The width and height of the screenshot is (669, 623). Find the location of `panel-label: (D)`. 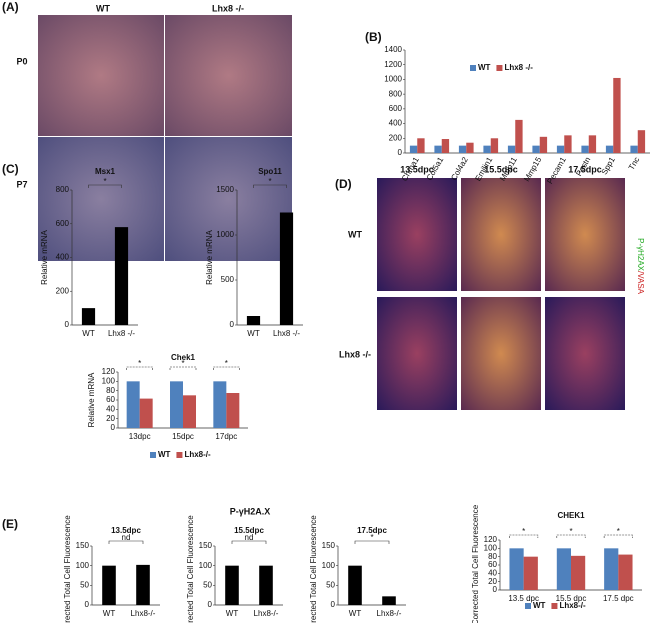

panel-label: (D) is located at coordinates (343, 184).